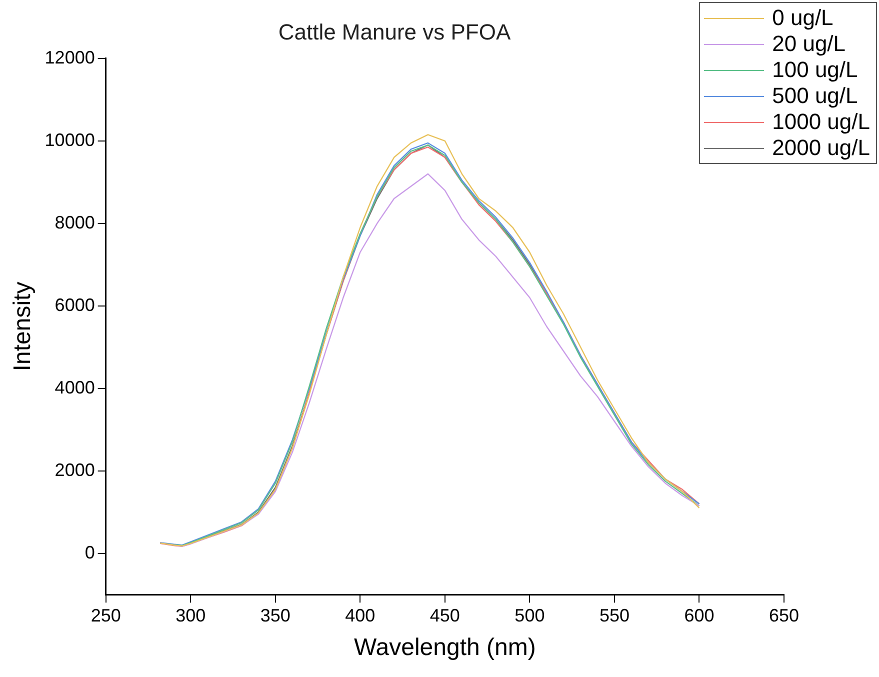 This screenshot has height=677, width=879. What do you see at coordinates (821, 122) in the screenshot?
I see `legend-label: 1000 ug/L` at bounding box center [821, 122].